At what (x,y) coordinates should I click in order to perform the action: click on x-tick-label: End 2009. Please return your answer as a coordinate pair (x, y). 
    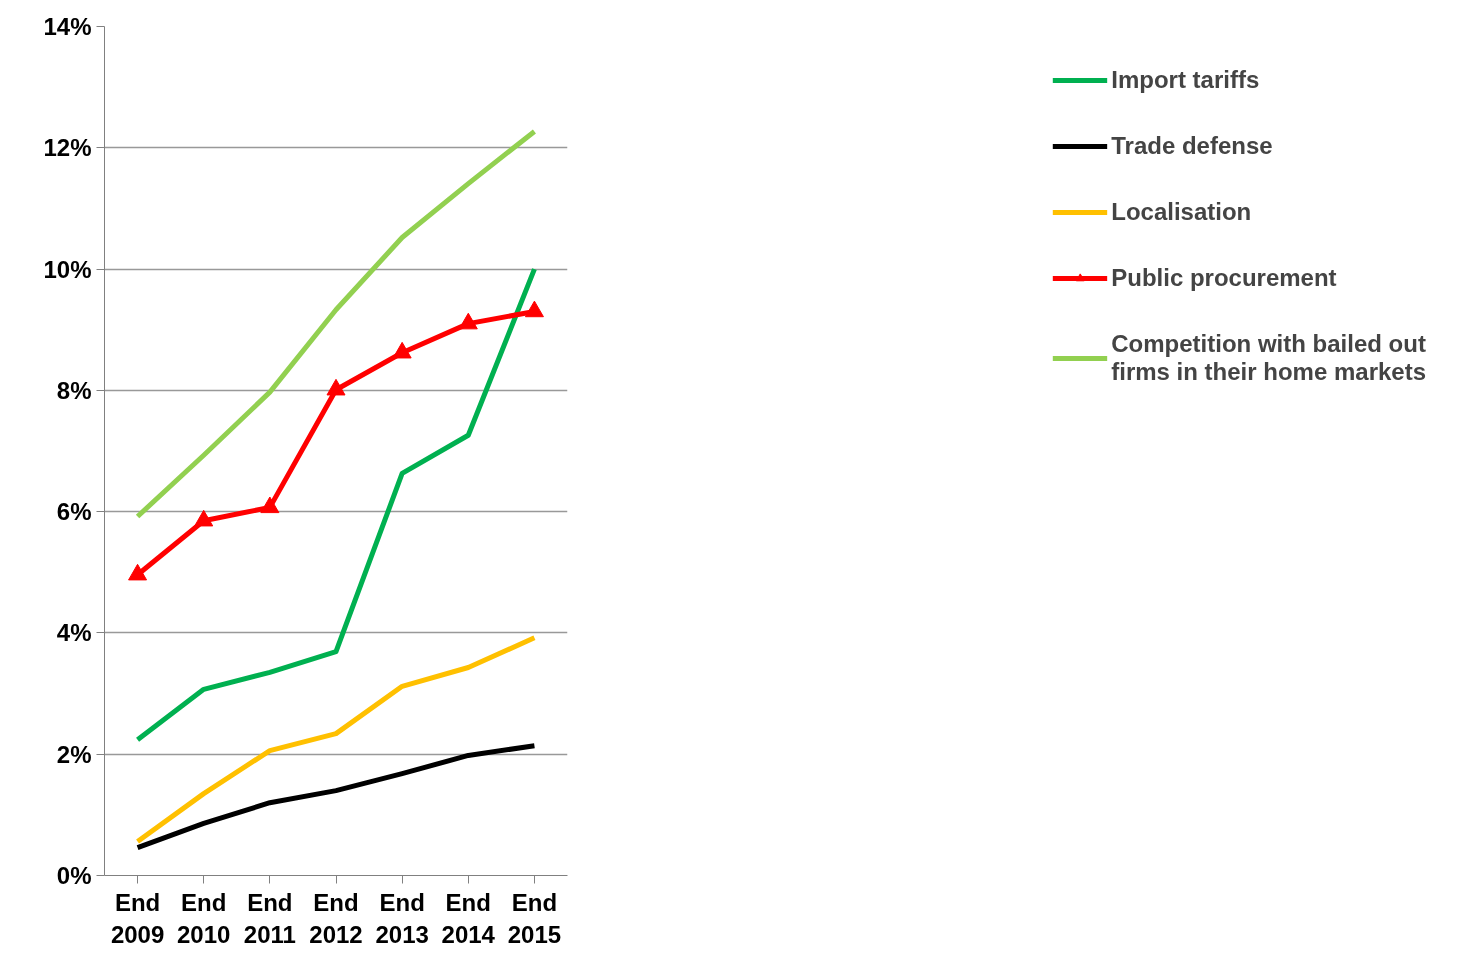
    Looking at the image, I should click on (137, 918).